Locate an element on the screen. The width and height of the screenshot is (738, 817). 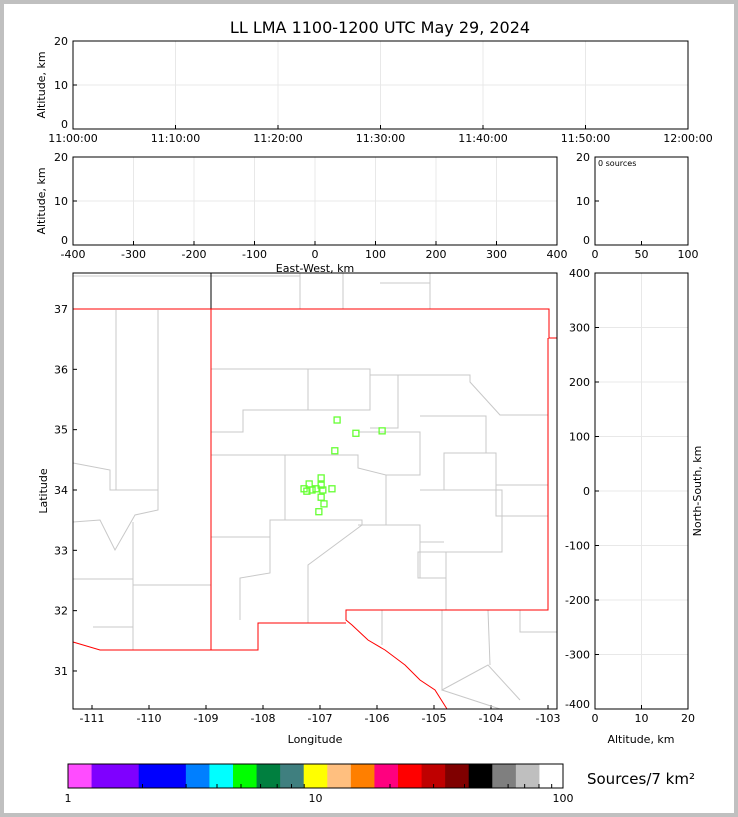
histogram-border is located at coordinates (641, 201).